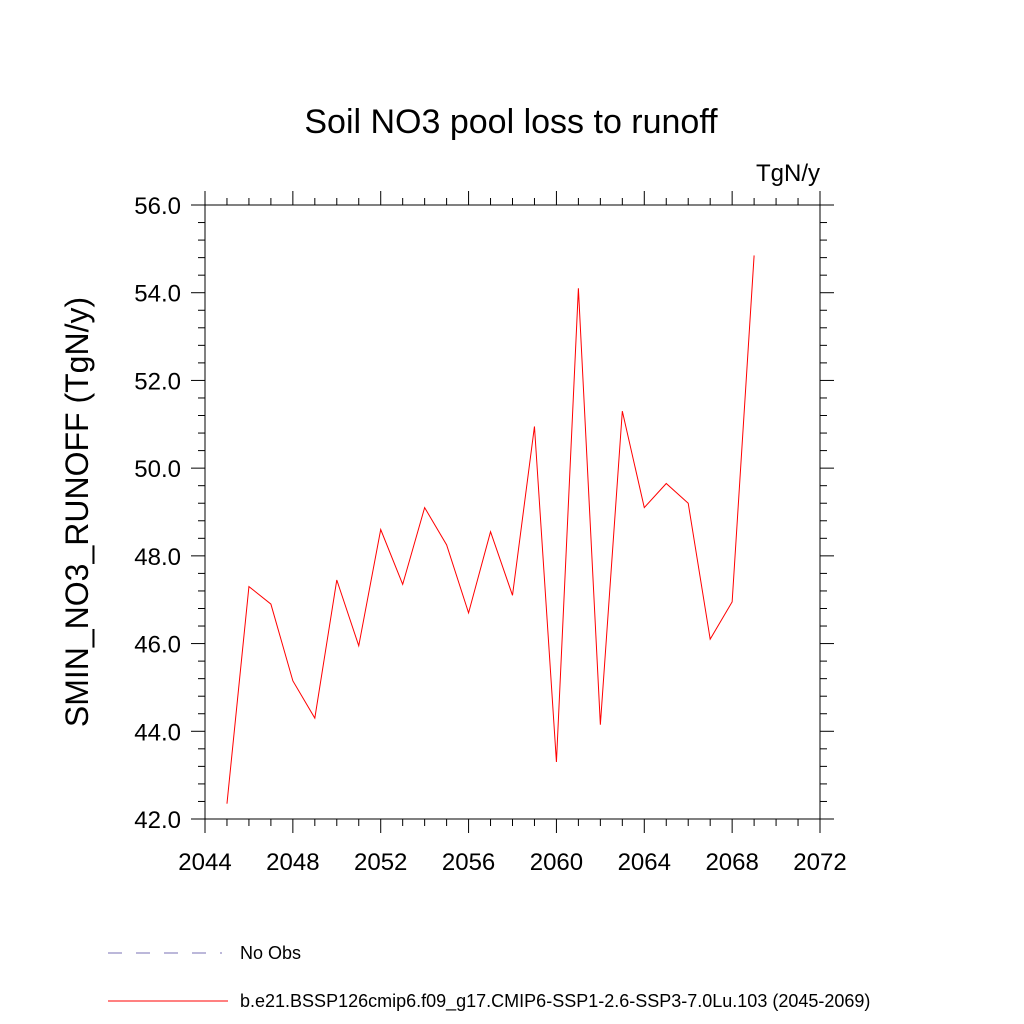 This screenshot has width=1024, height=1024. Describe the element at coordinates (157, 557) in the screenshot. I see `y-tick-label: 48.0` at that location.